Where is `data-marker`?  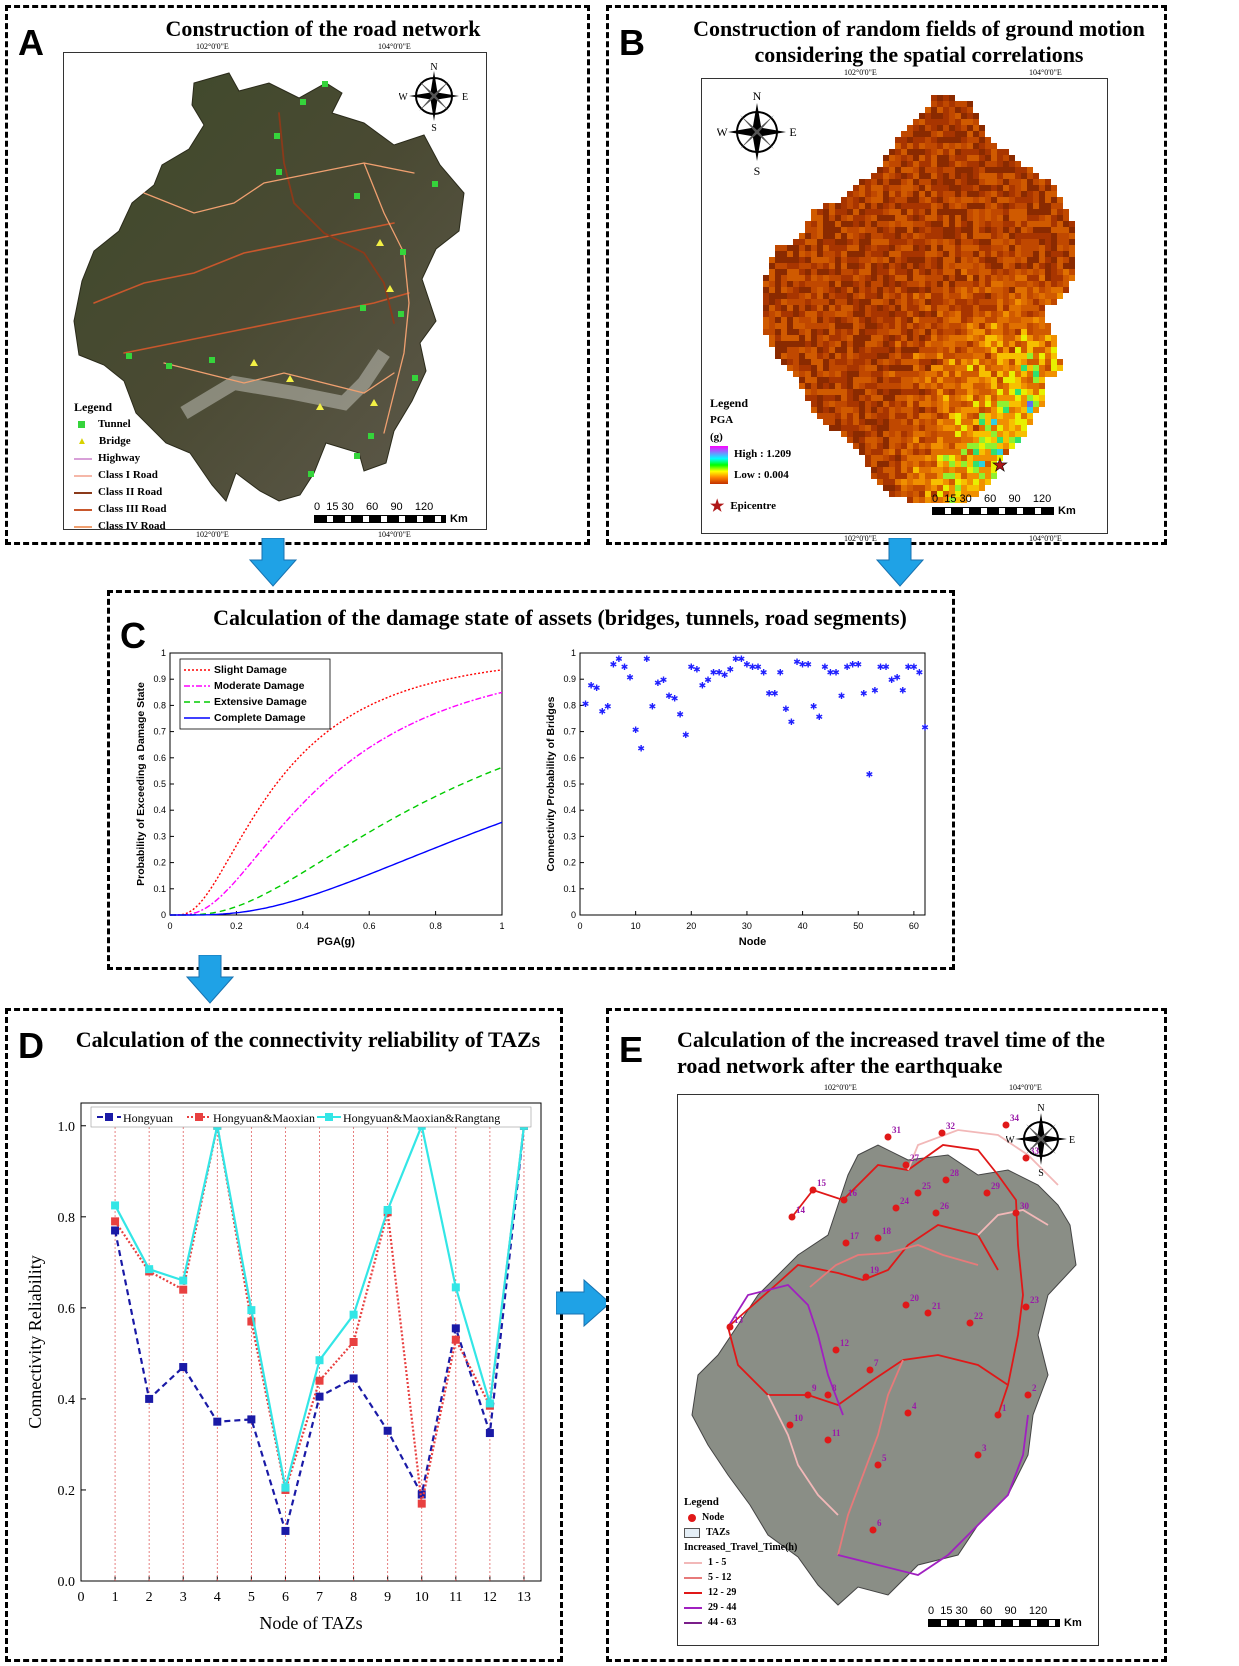 data-marker is located at coordinates (319, 1396).